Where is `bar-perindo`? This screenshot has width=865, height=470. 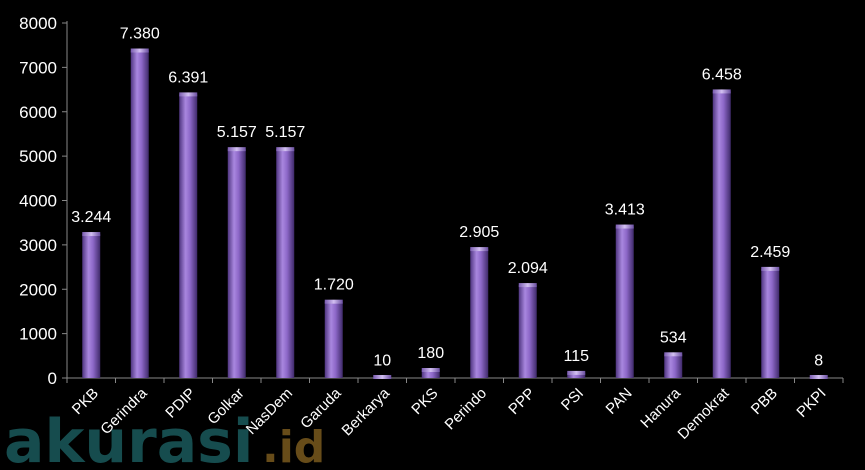
bar-perindo is located at coordinates (479, 312).